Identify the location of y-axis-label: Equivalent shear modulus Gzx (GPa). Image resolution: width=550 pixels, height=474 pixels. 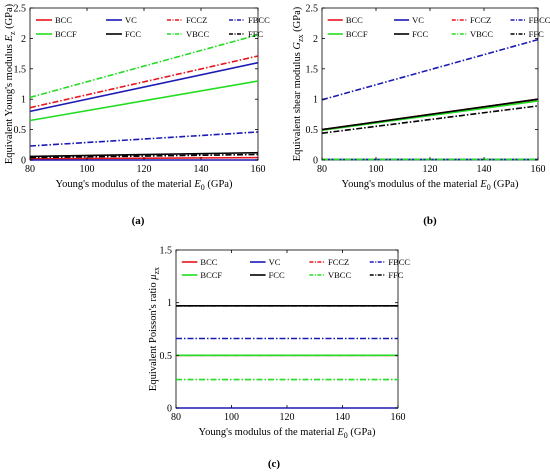
(298, 83).